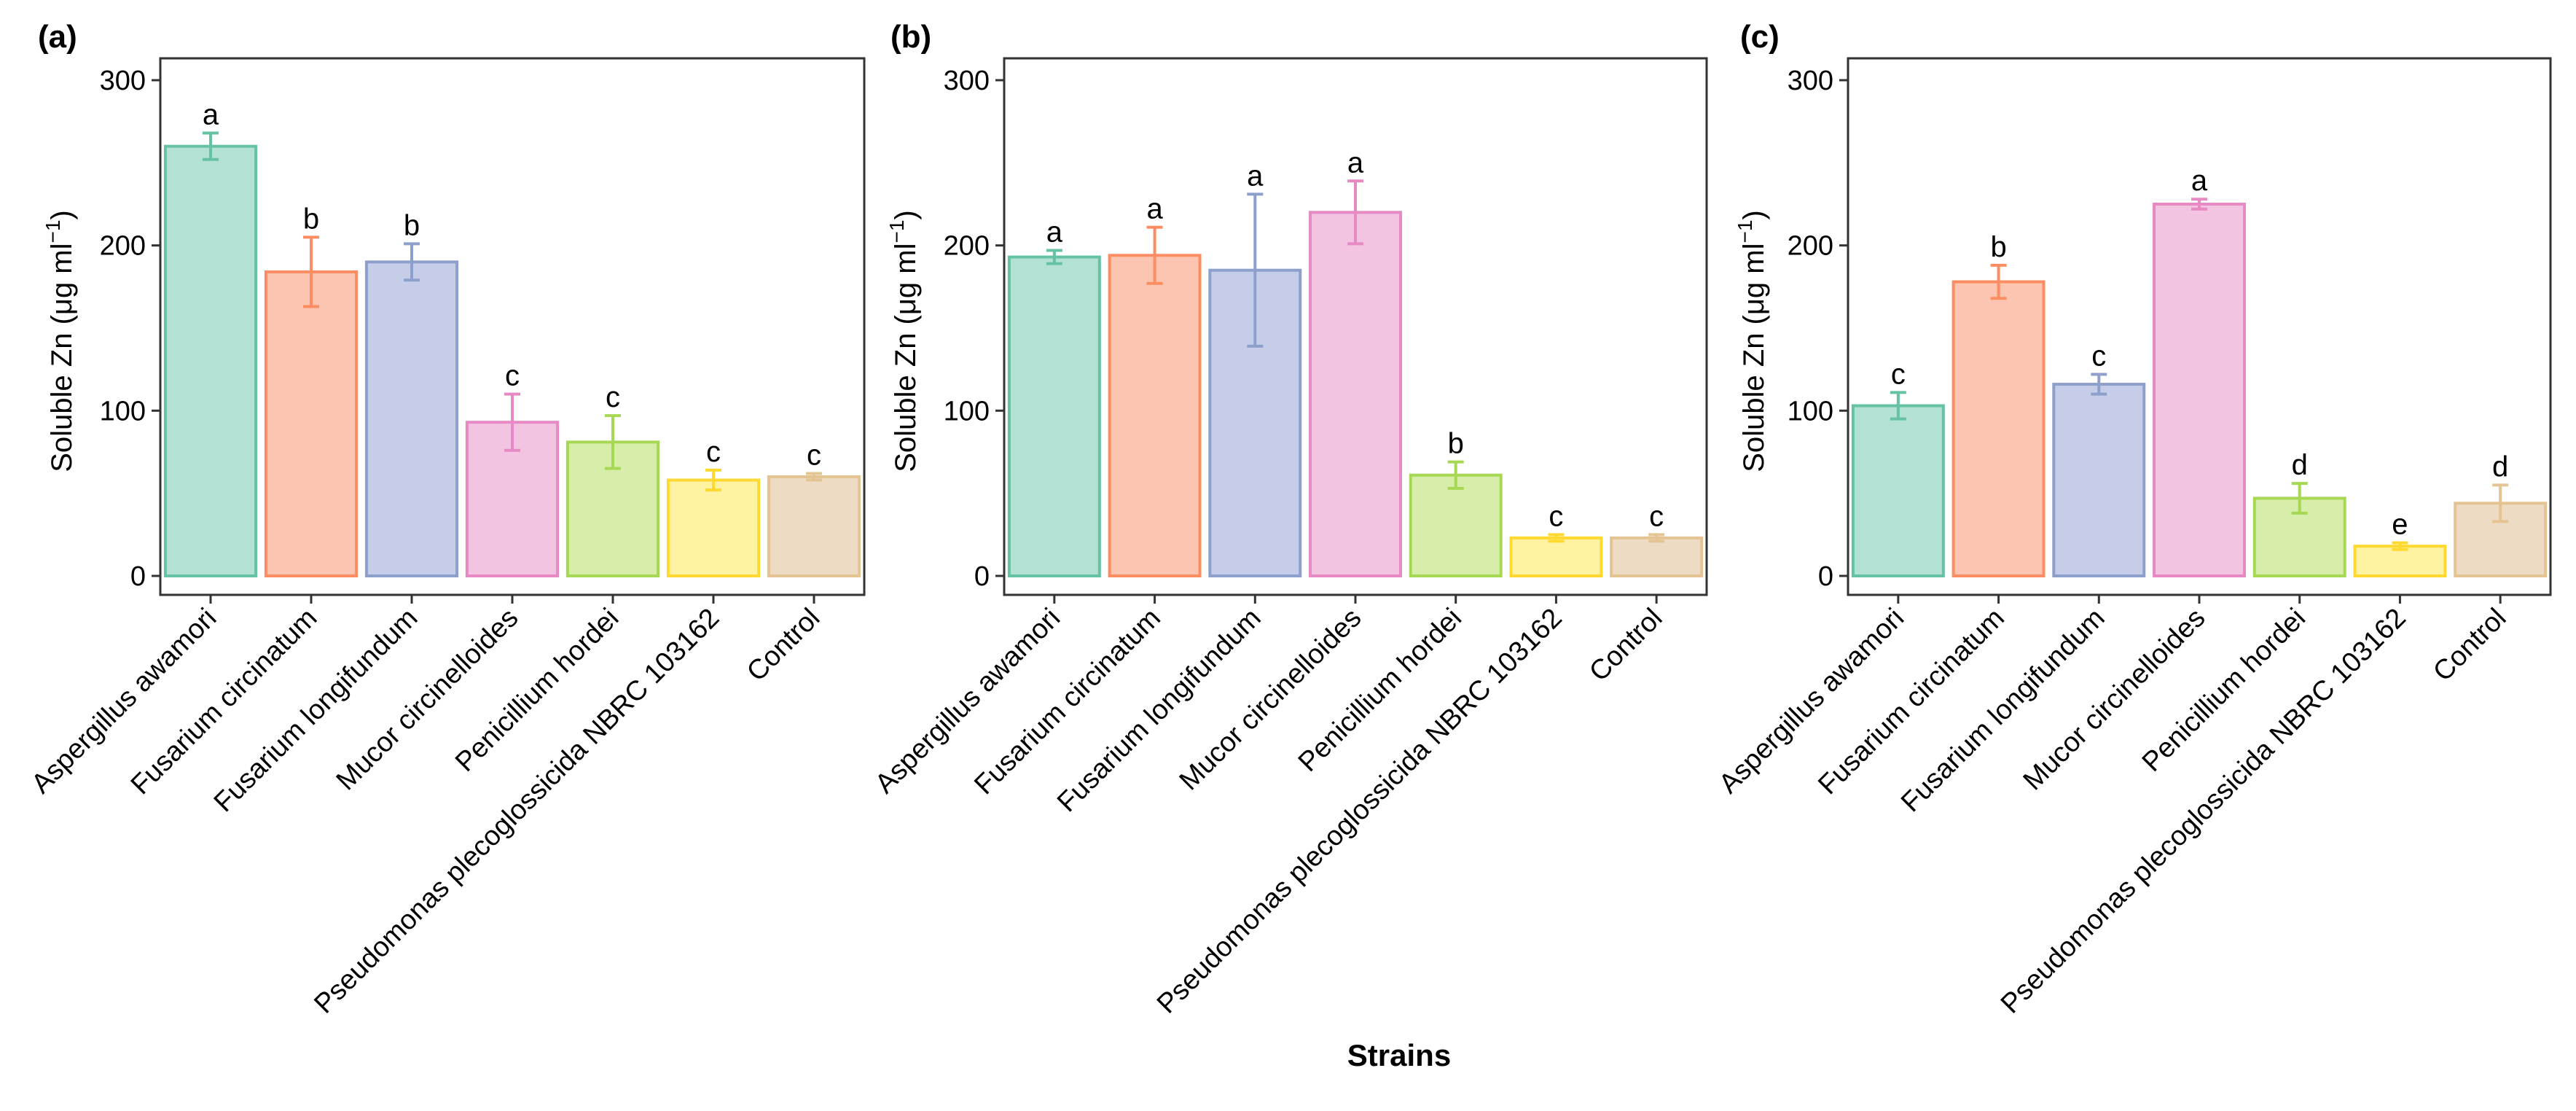  What do you see at coordinates (57, 37) in the screenshot?
I see `panel-label: (a)` at bounding box center [57, 37].